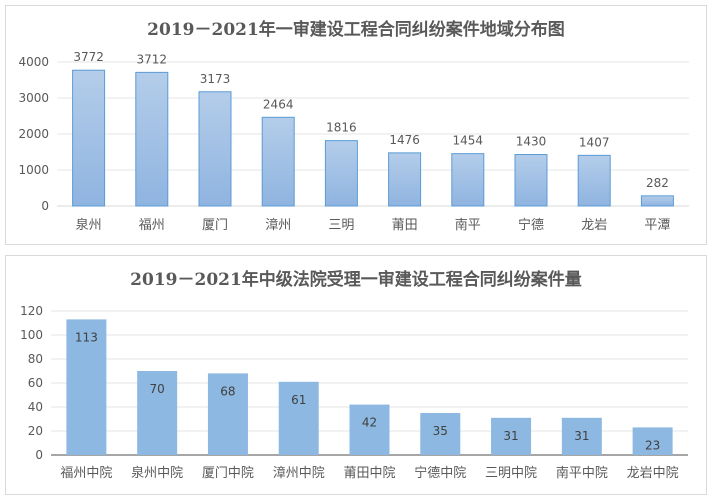 This screenshot has width=712, height=497. I want to click on data-label: 61, so click(298, 400).